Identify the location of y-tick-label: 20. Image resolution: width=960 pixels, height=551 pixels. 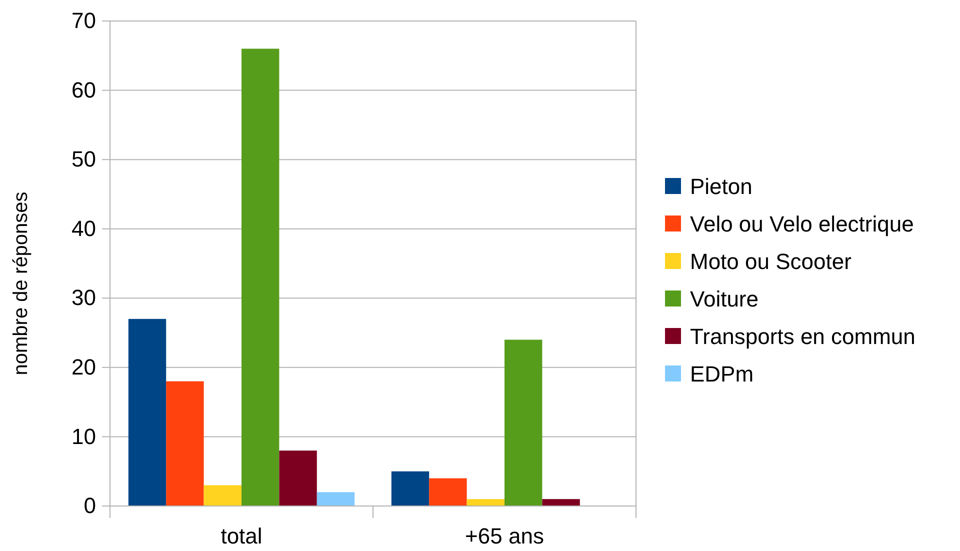
(84, 367).